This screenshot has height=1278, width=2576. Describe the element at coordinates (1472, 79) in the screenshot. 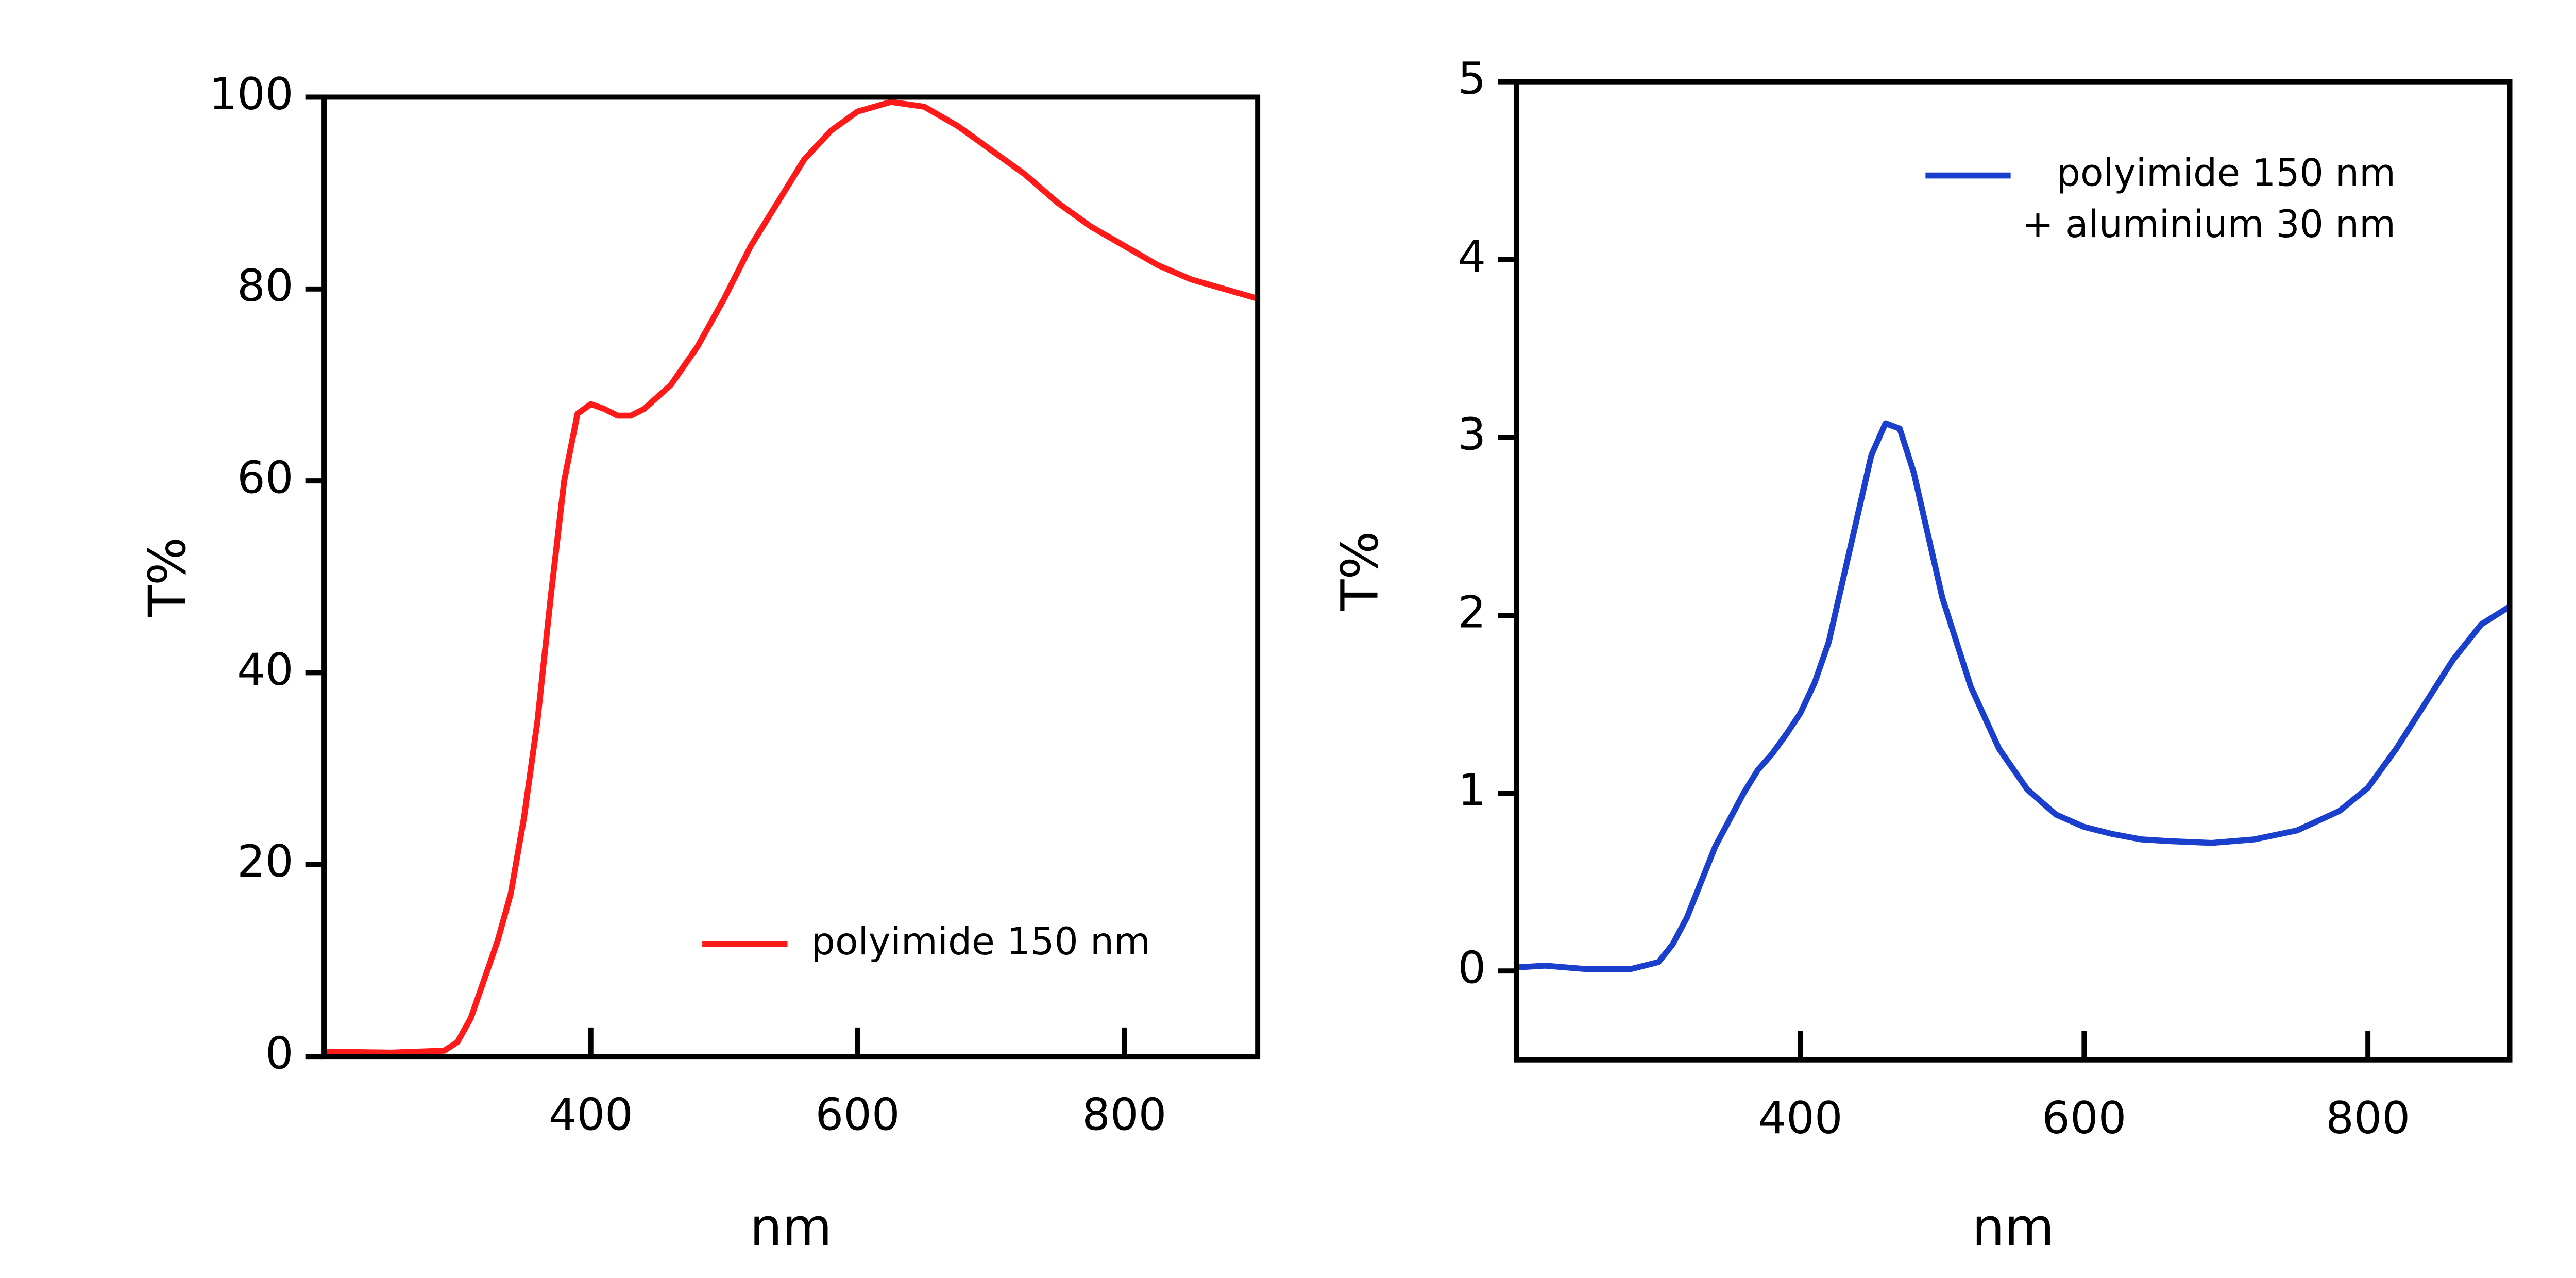

I see `y-tick-label: 5` at that location.